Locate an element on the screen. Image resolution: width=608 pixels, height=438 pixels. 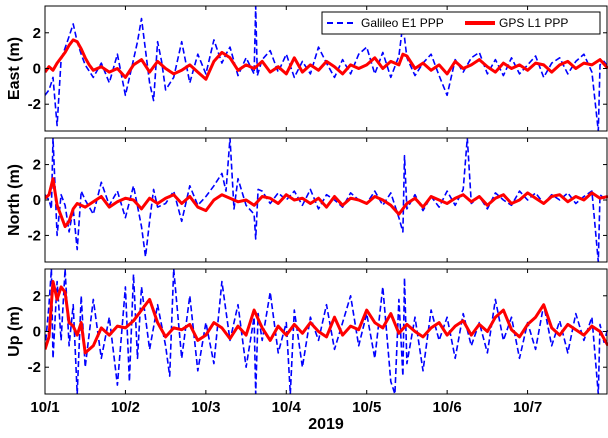
y-axis-label-north: North (m) is located at coordinates (14, 200).